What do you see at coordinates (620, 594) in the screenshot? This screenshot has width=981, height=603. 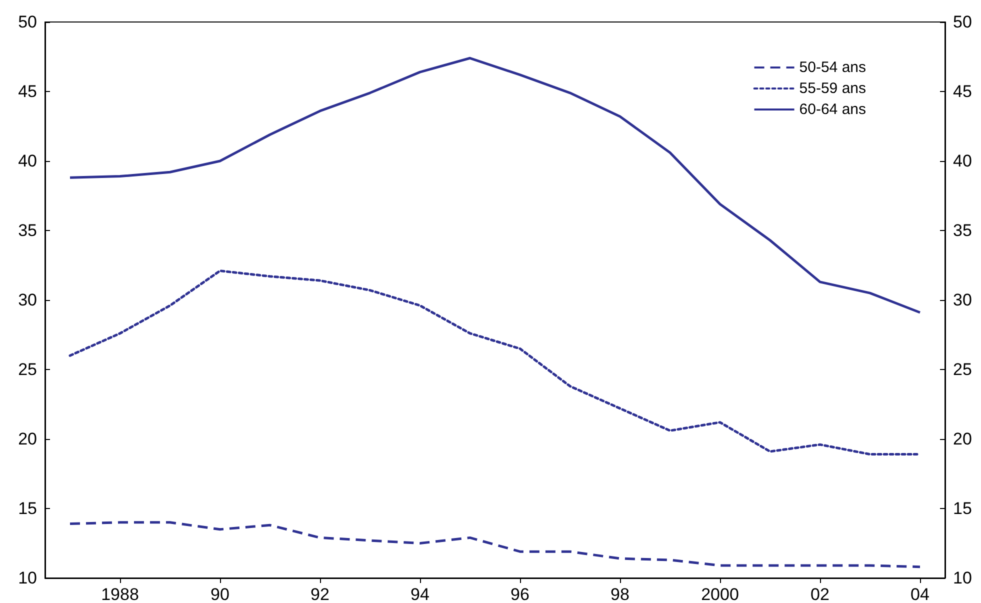 I see `x-tick-label: 98` at bounding box center [620, 594].